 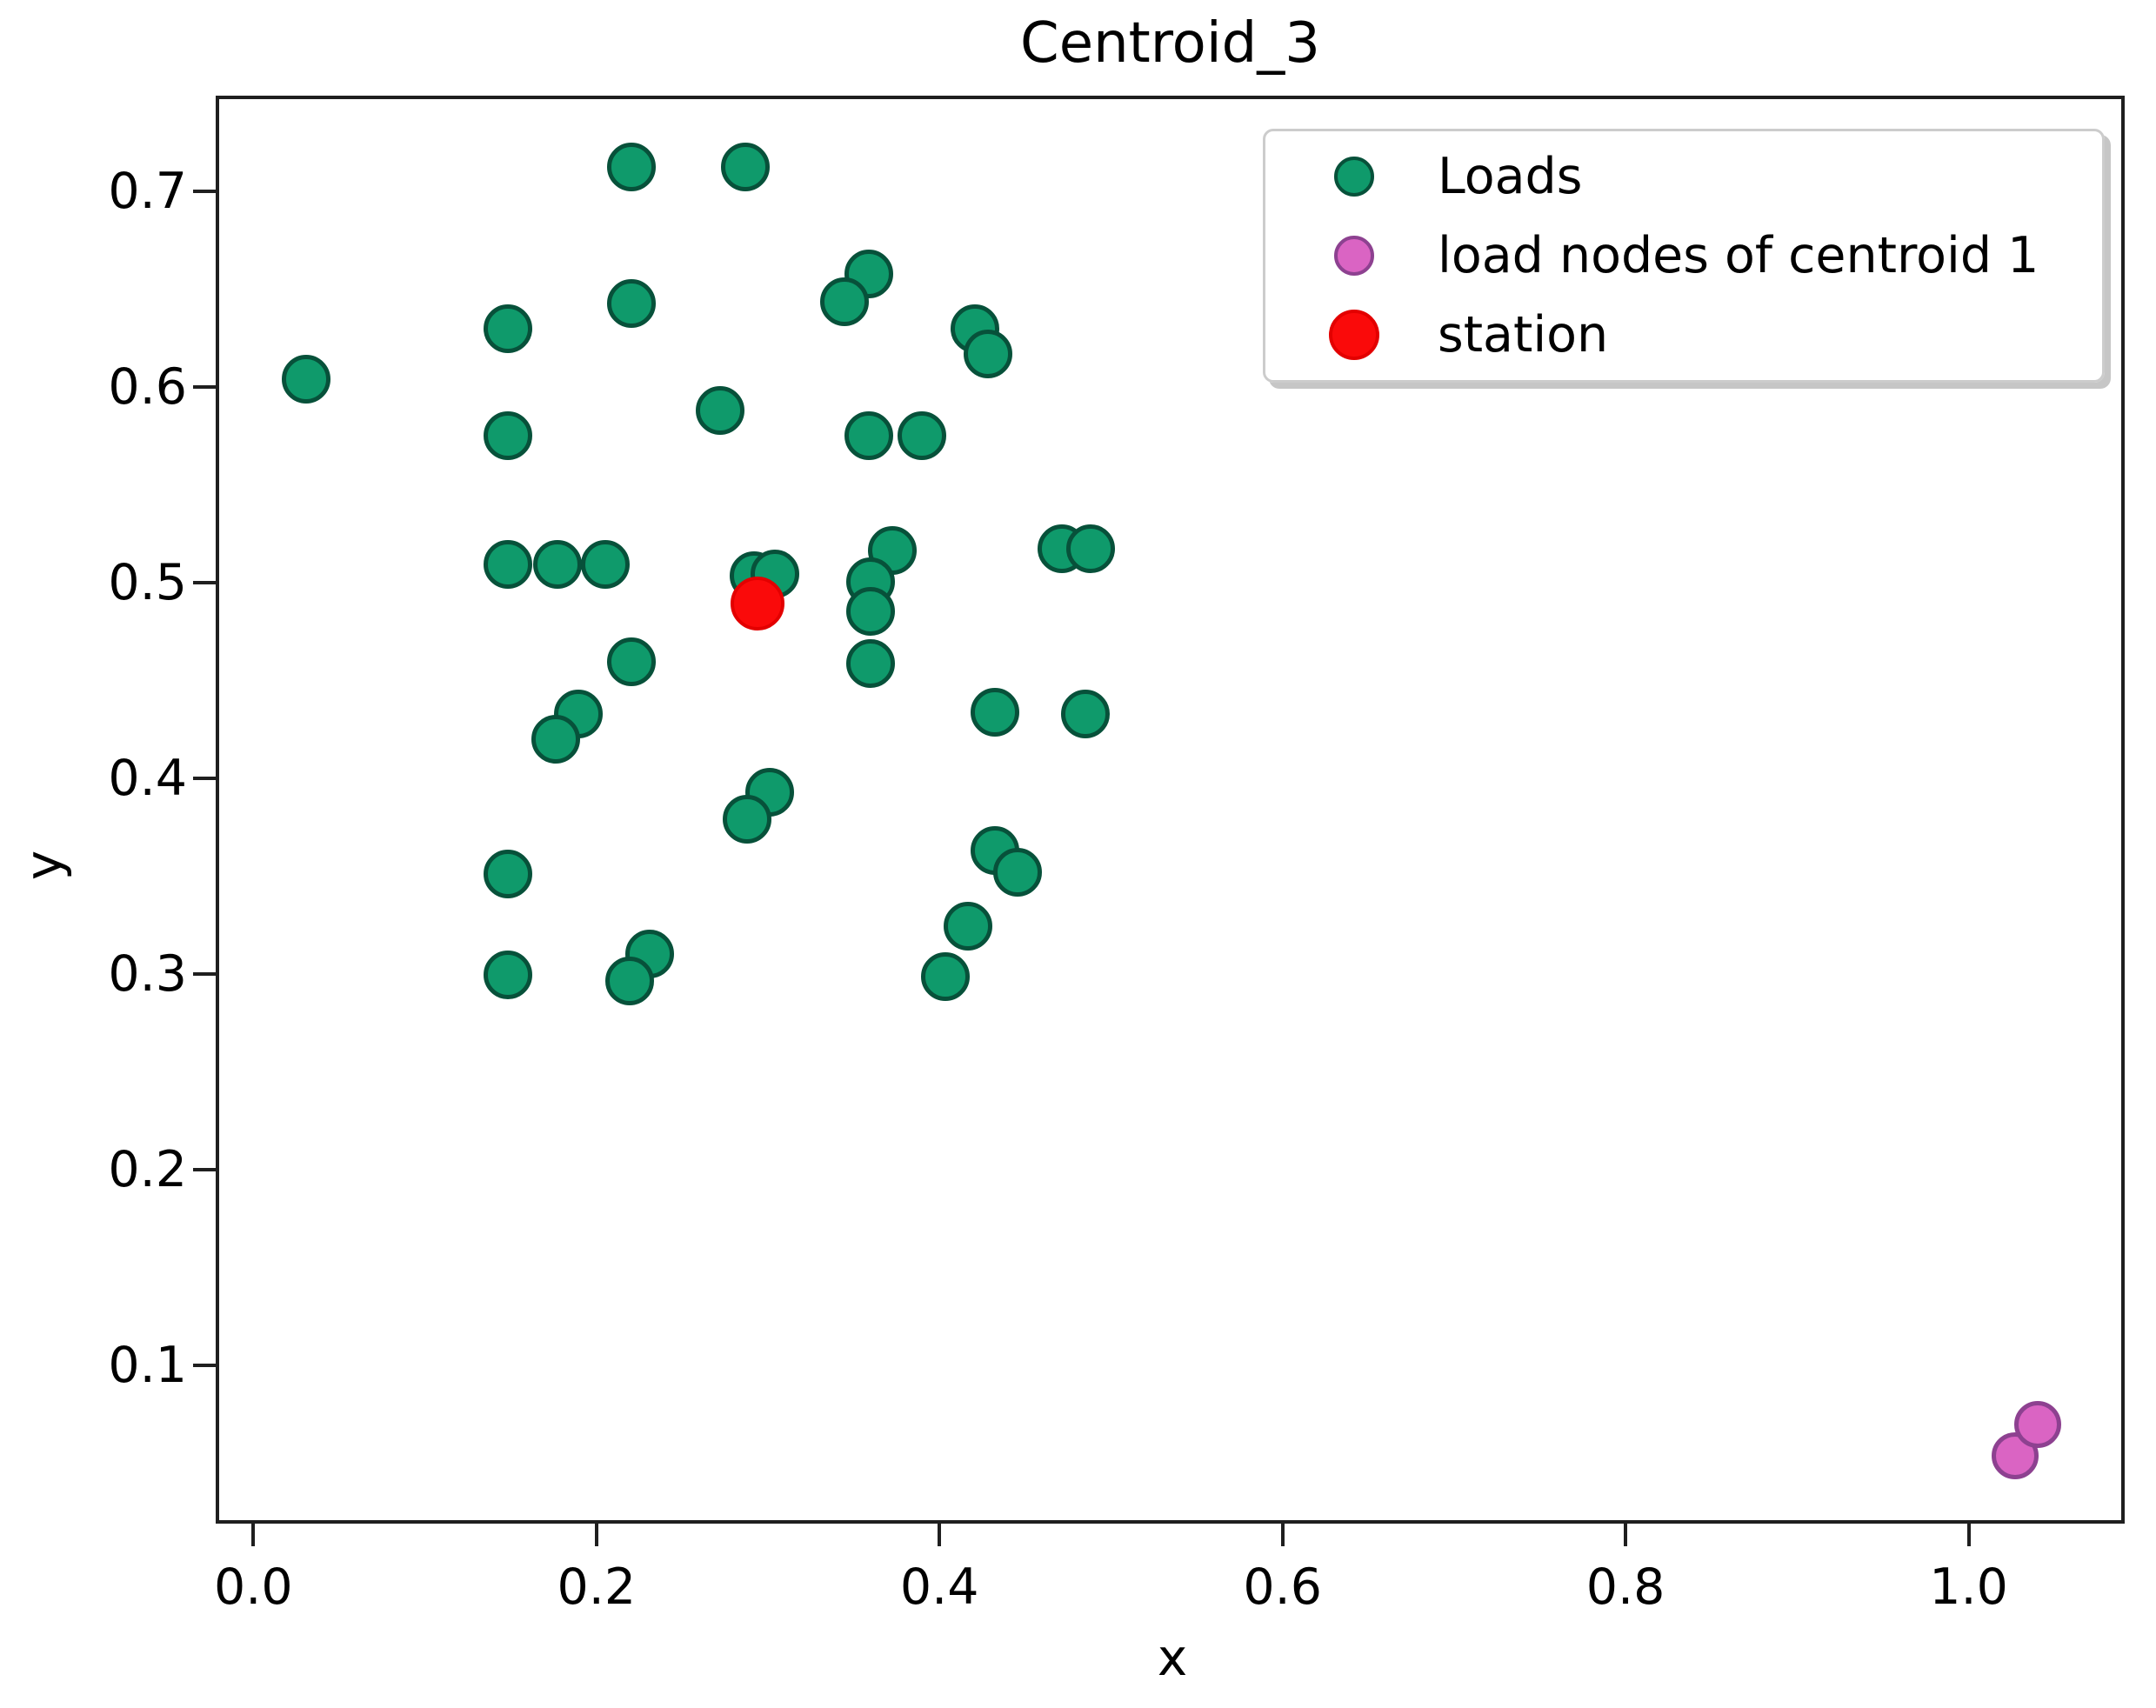 I want to click on x-tick-label: 0.0, so click(x=253, y=1587).